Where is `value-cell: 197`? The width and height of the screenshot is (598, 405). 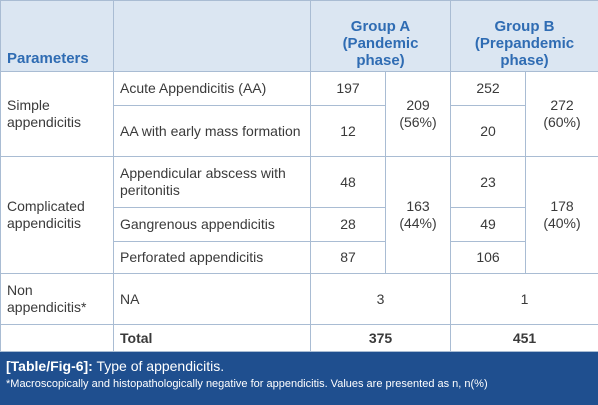
value-cell: 197 is located at coordinates (348, 89).